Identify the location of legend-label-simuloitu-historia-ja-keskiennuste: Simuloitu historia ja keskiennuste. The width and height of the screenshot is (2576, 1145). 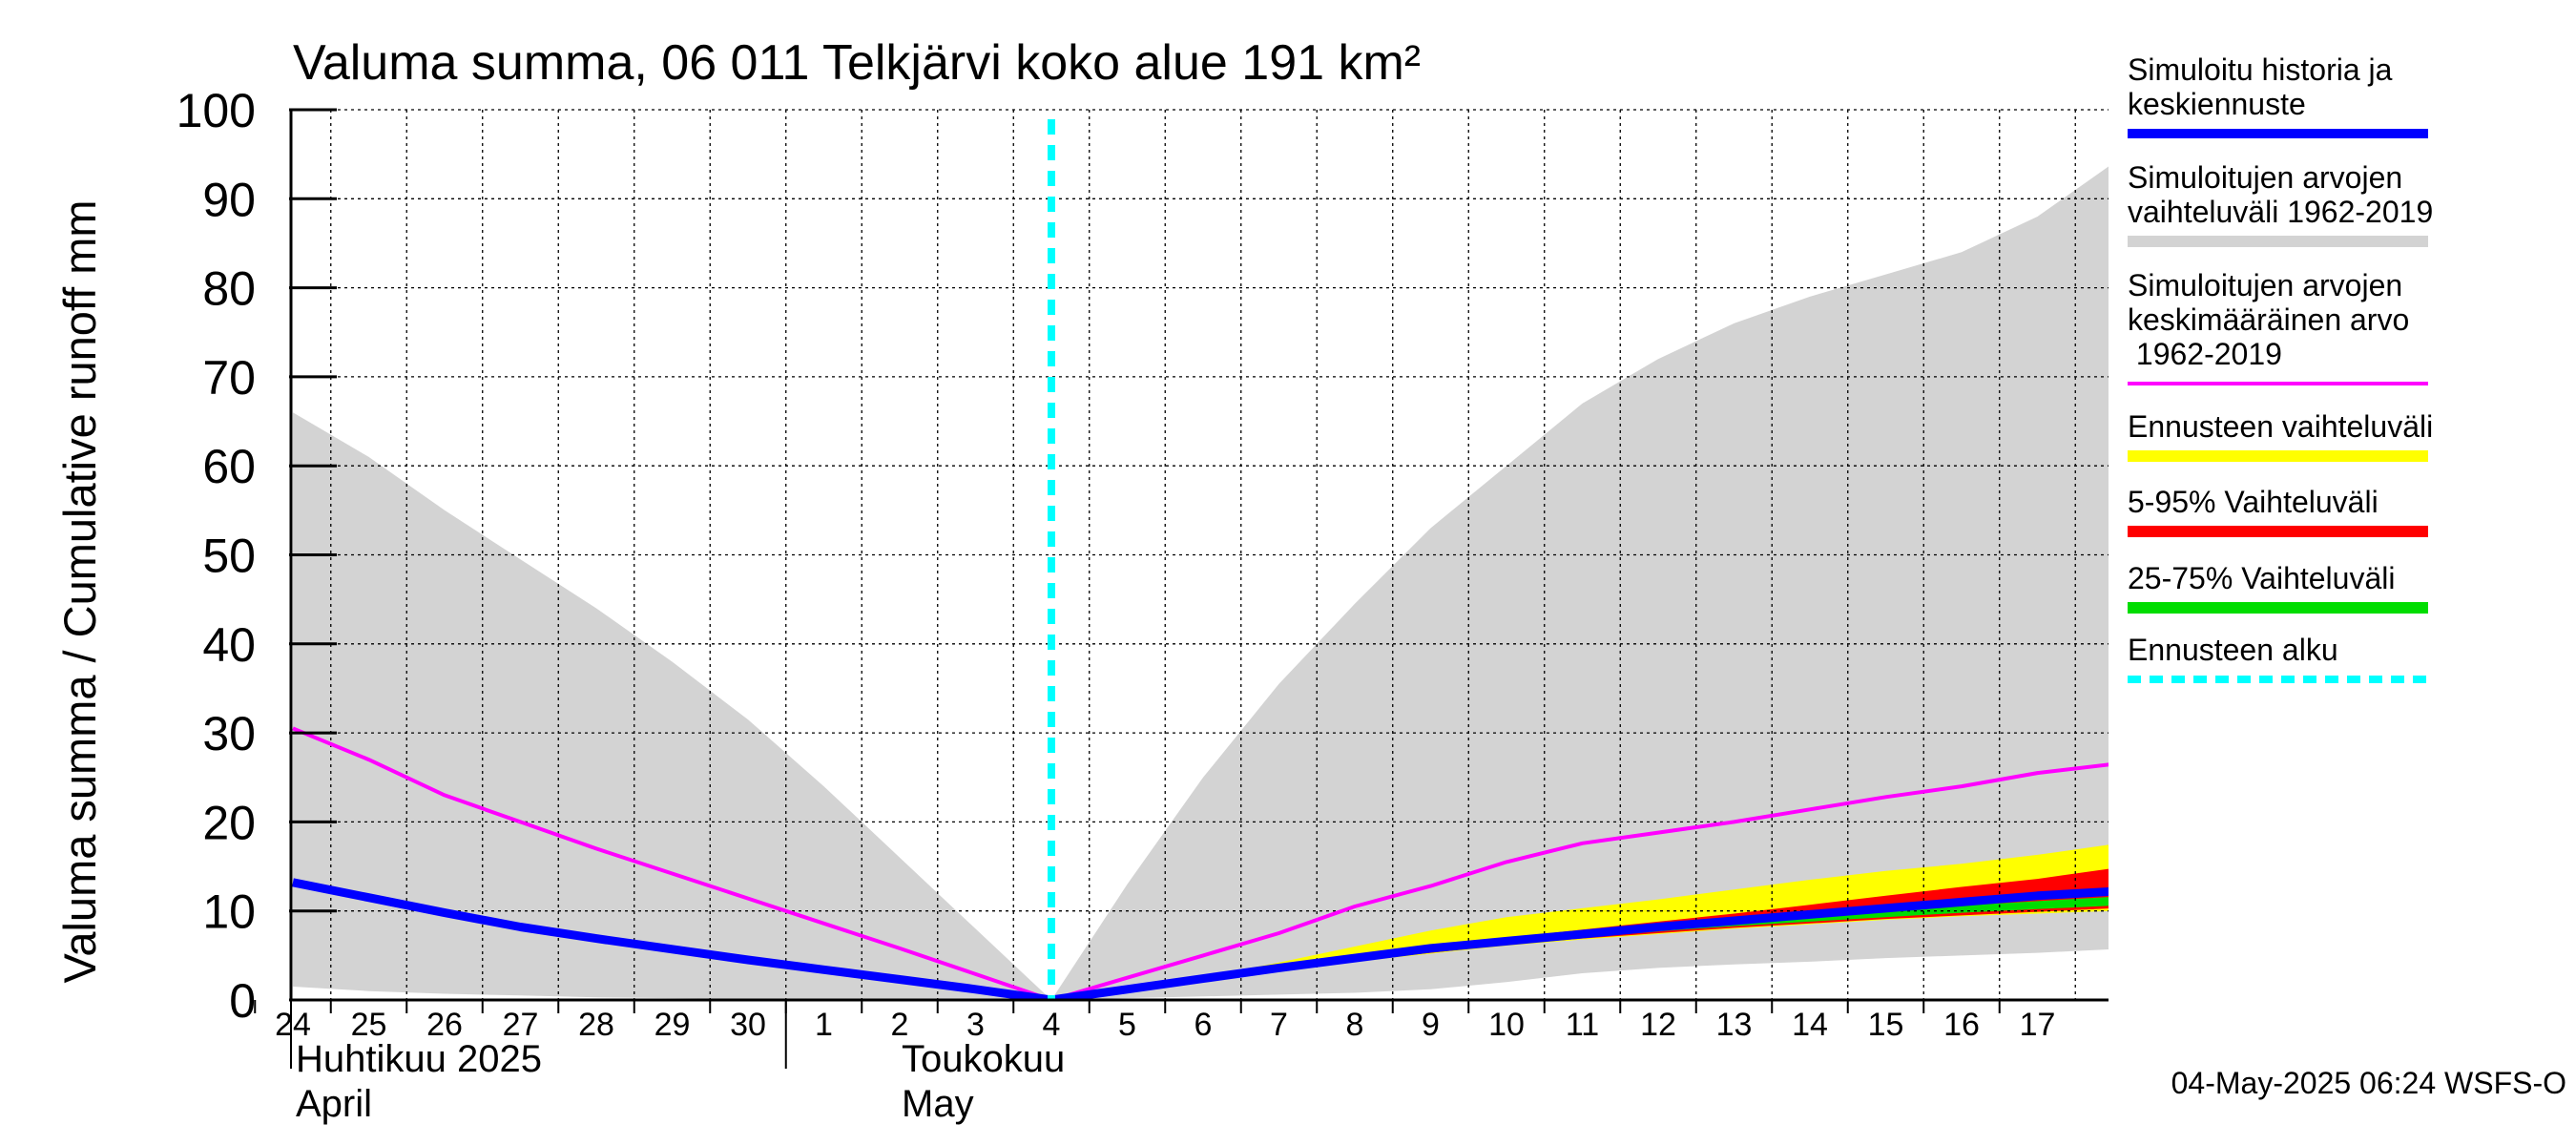
(2260, 86).